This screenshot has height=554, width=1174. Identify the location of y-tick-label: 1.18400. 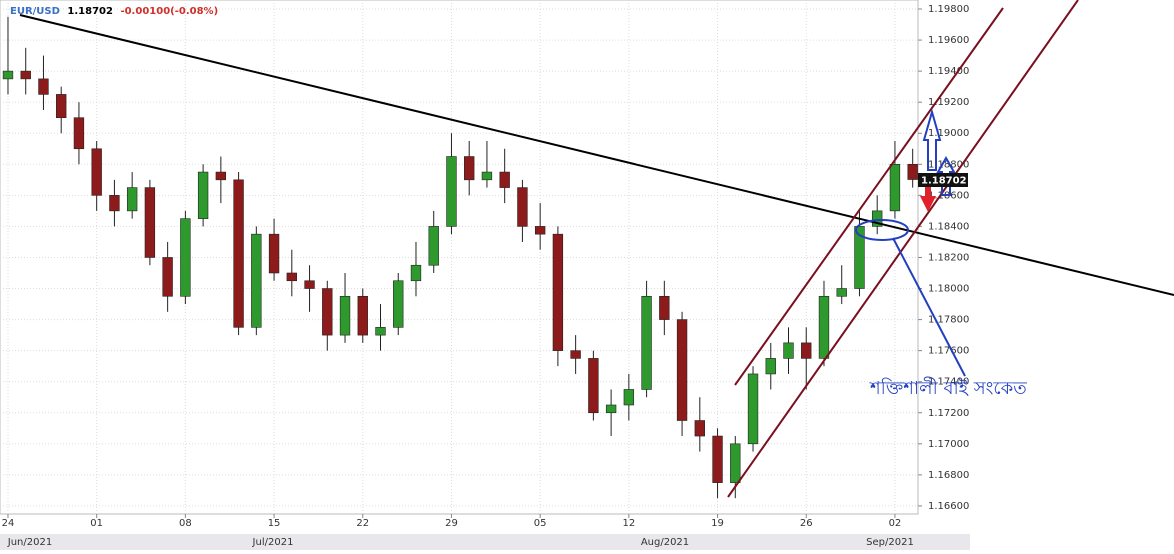
(948, 226).